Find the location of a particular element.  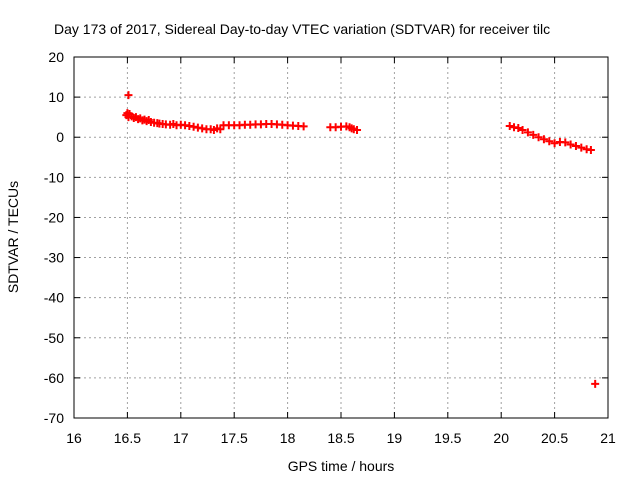

x-tick-label: 17.5 is located at coordinates (234, 438).